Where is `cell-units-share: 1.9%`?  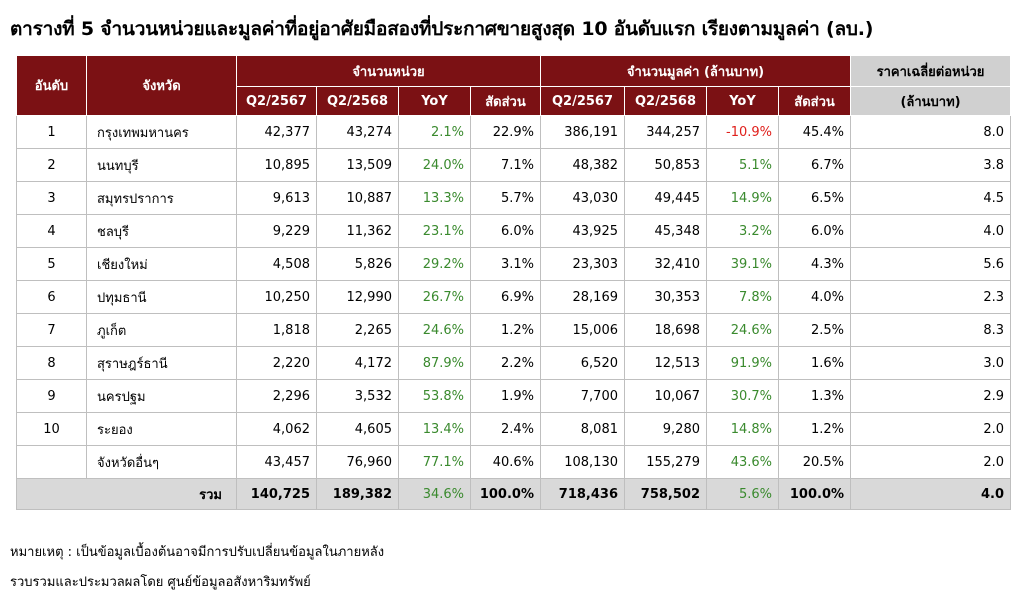 cell-units-share: 1.9% is located at coordinates (505, 396).